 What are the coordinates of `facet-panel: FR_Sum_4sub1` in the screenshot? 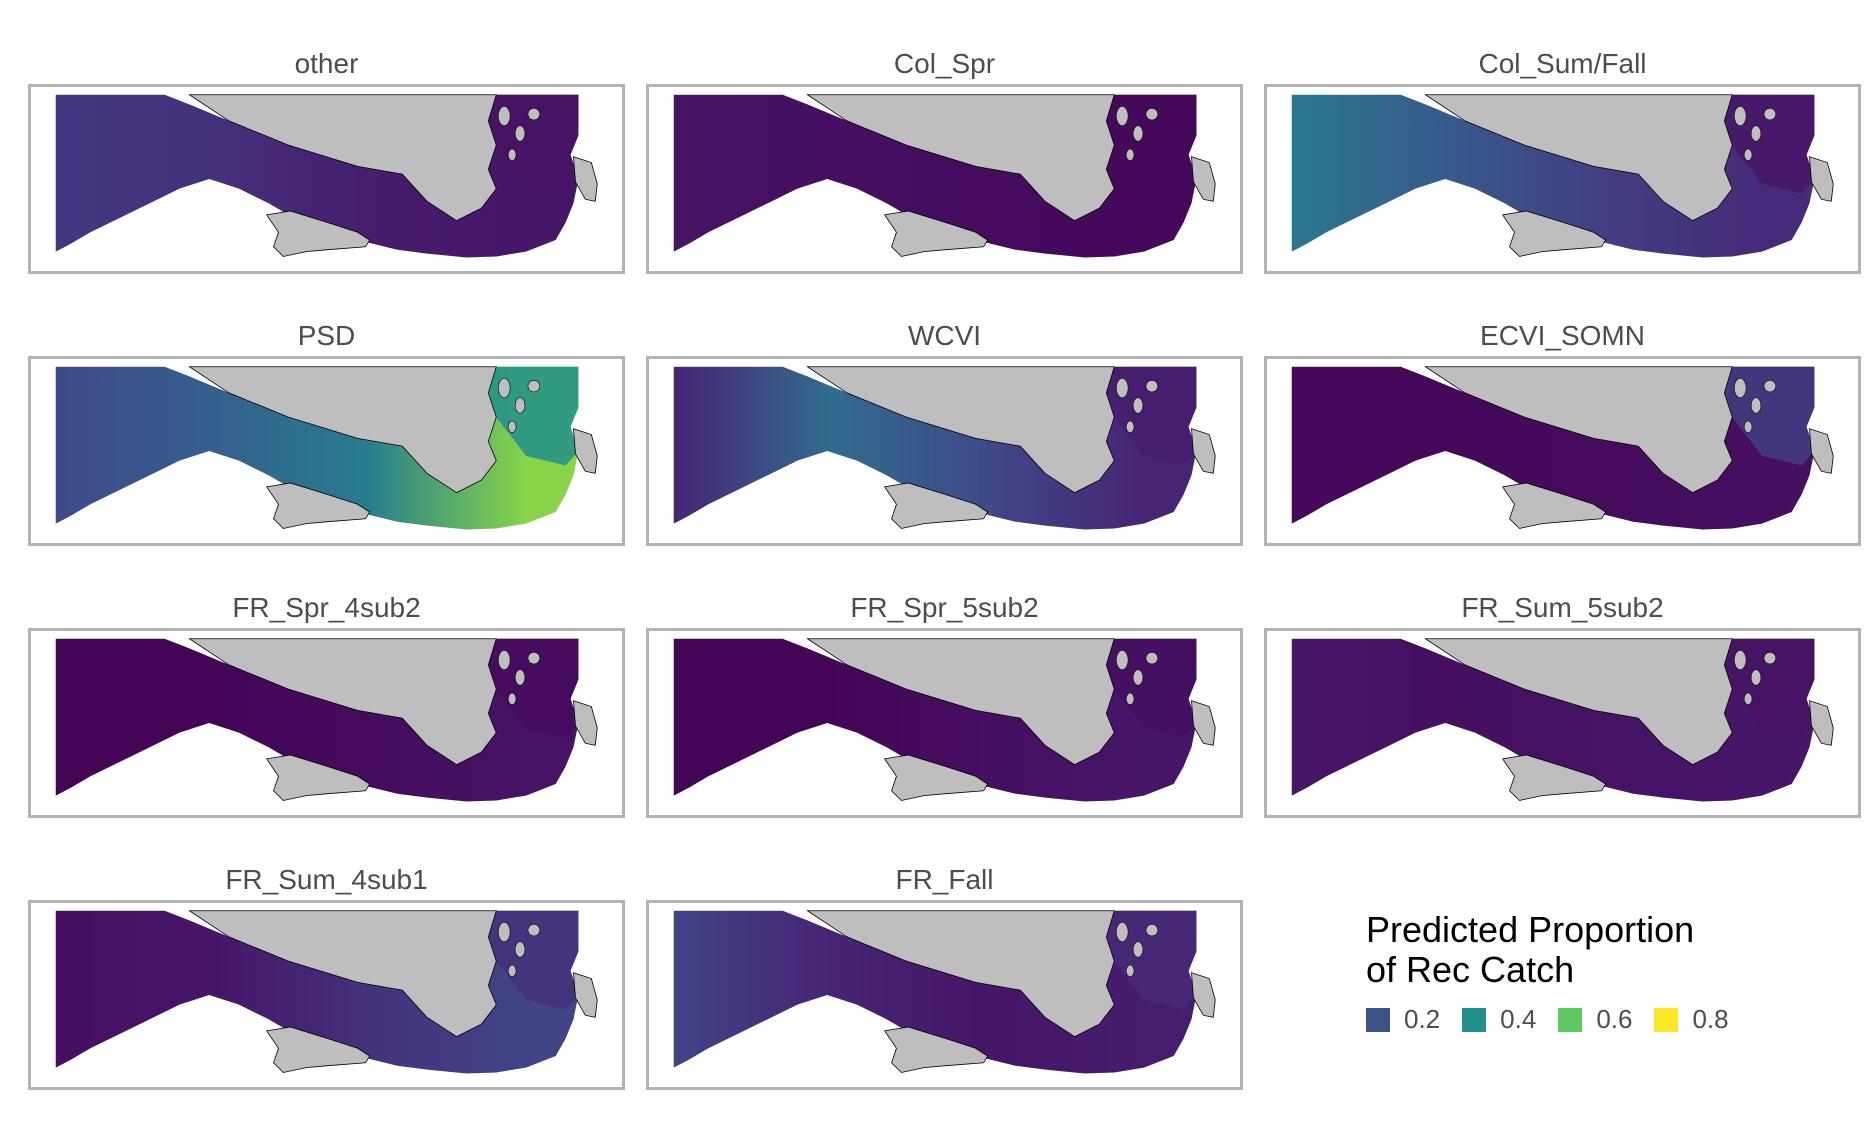 It's located at (326, 980).